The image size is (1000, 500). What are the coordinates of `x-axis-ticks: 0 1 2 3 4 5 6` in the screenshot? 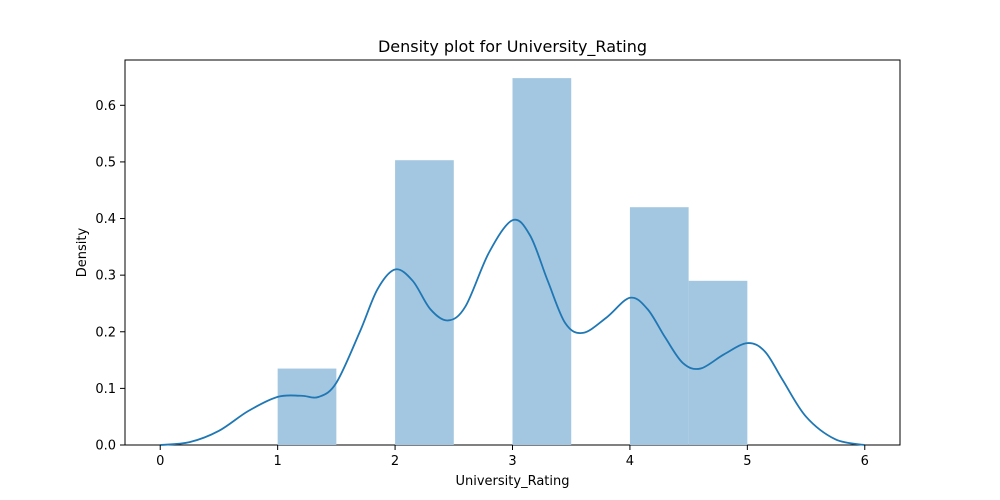 It's located at (512, 457).